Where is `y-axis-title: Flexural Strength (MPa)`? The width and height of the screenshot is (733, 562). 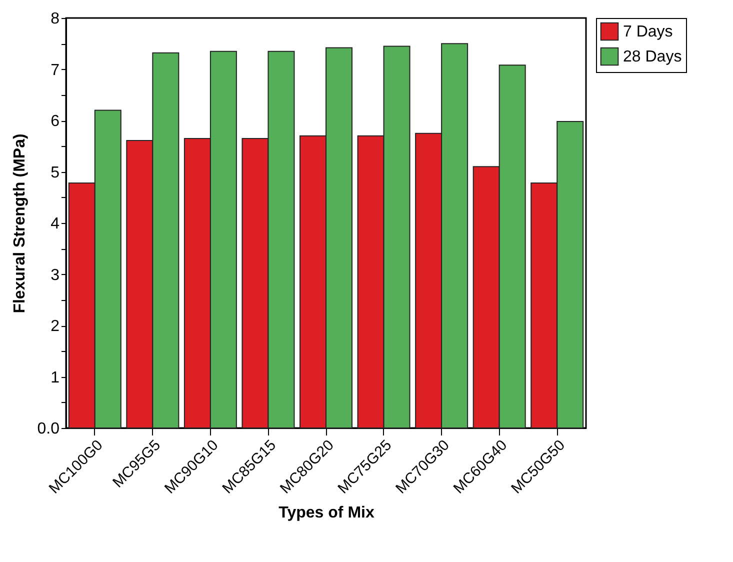 y-axis-title: Flexural Strength (MPa) is located at coordinates (19, 224).